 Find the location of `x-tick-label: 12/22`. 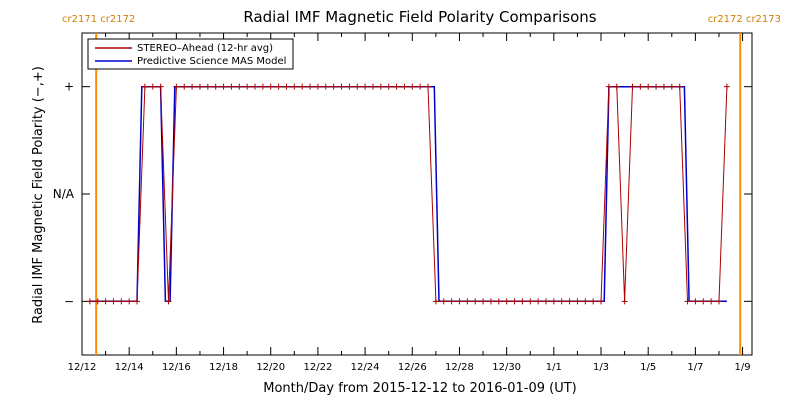

x-tick-label: 12/22 is located at coordinates (318, 367).